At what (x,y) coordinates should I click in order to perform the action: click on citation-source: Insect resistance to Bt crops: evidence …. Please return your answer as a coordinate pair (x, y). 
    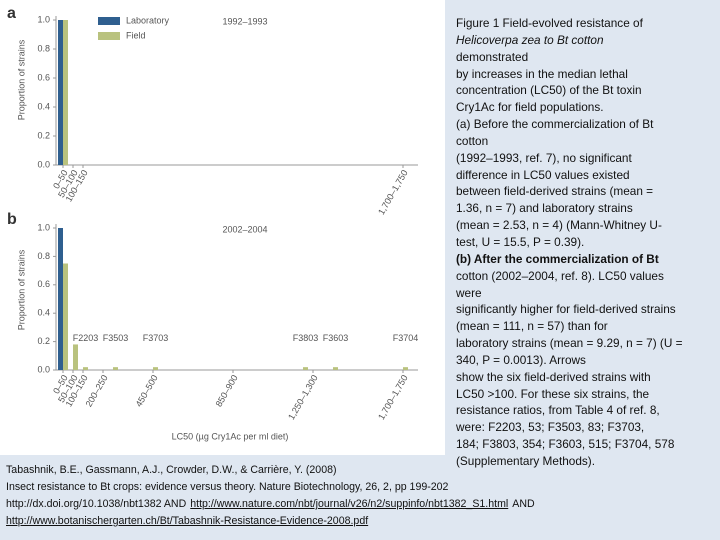
    Looking at the image, I should click on (227, 487).